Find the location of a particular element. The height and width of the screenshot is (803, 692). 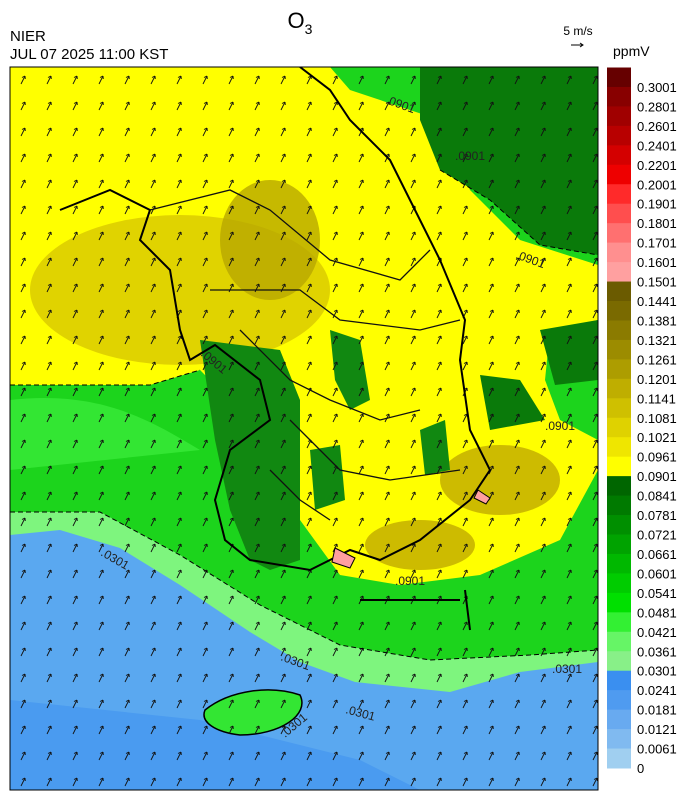

unit: ppmV is located at coordinates (631, 51).